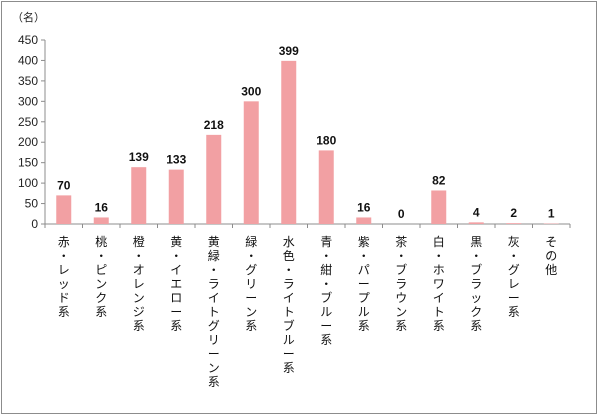  Describe the element at coordinates (28, 101) in the screenshot. I see `y-tick-label: 300` at that location.